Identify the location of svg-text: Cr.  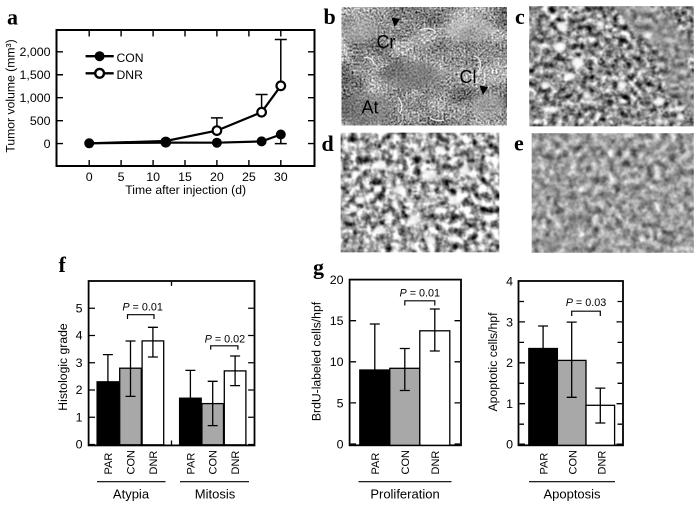
(386, 42).